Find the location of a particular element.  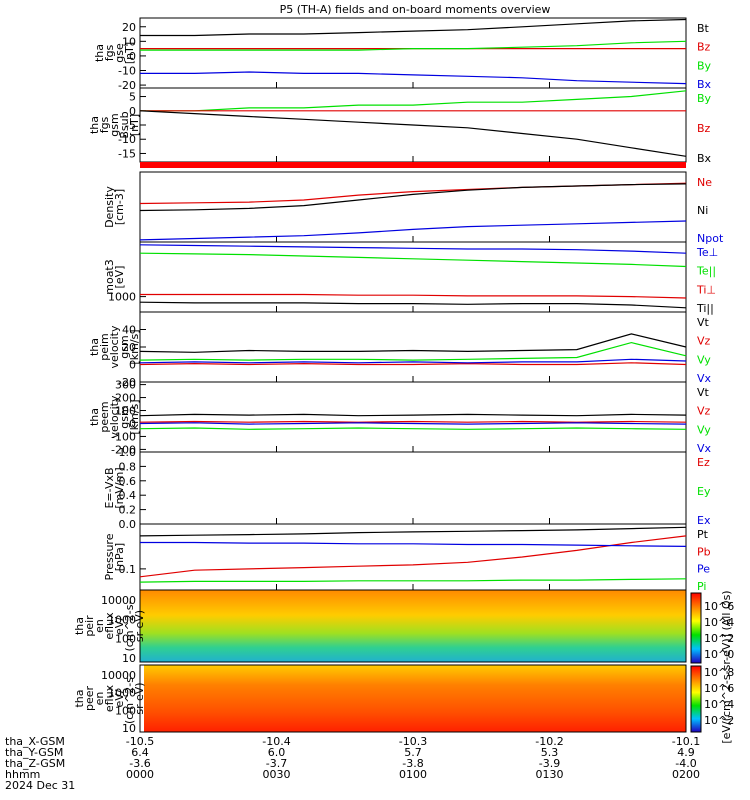

ytick-label: -20 is located at coordinates (127, 85).